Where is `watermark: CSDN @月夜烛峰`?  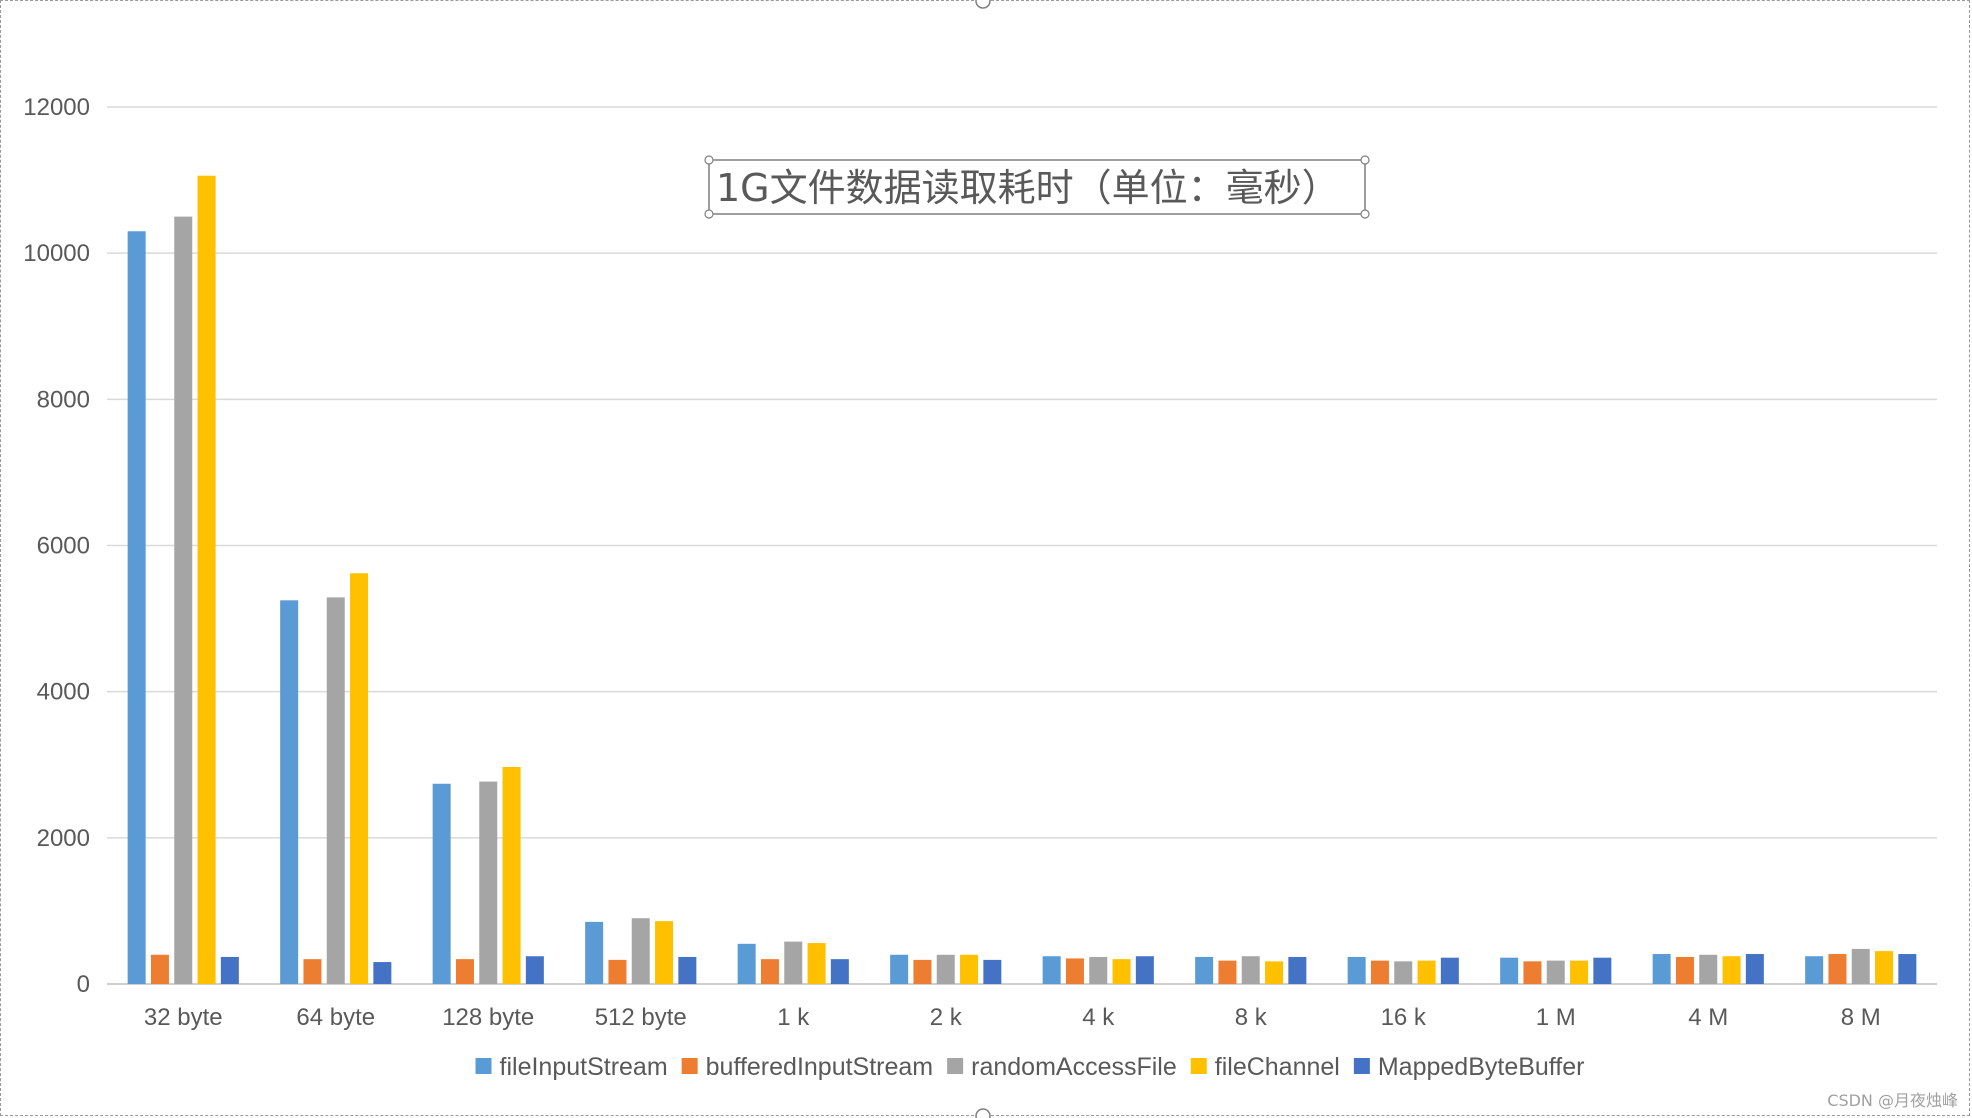 watermark: CSDN @月夜烛峰 is located at coordinates (1892, 1100).